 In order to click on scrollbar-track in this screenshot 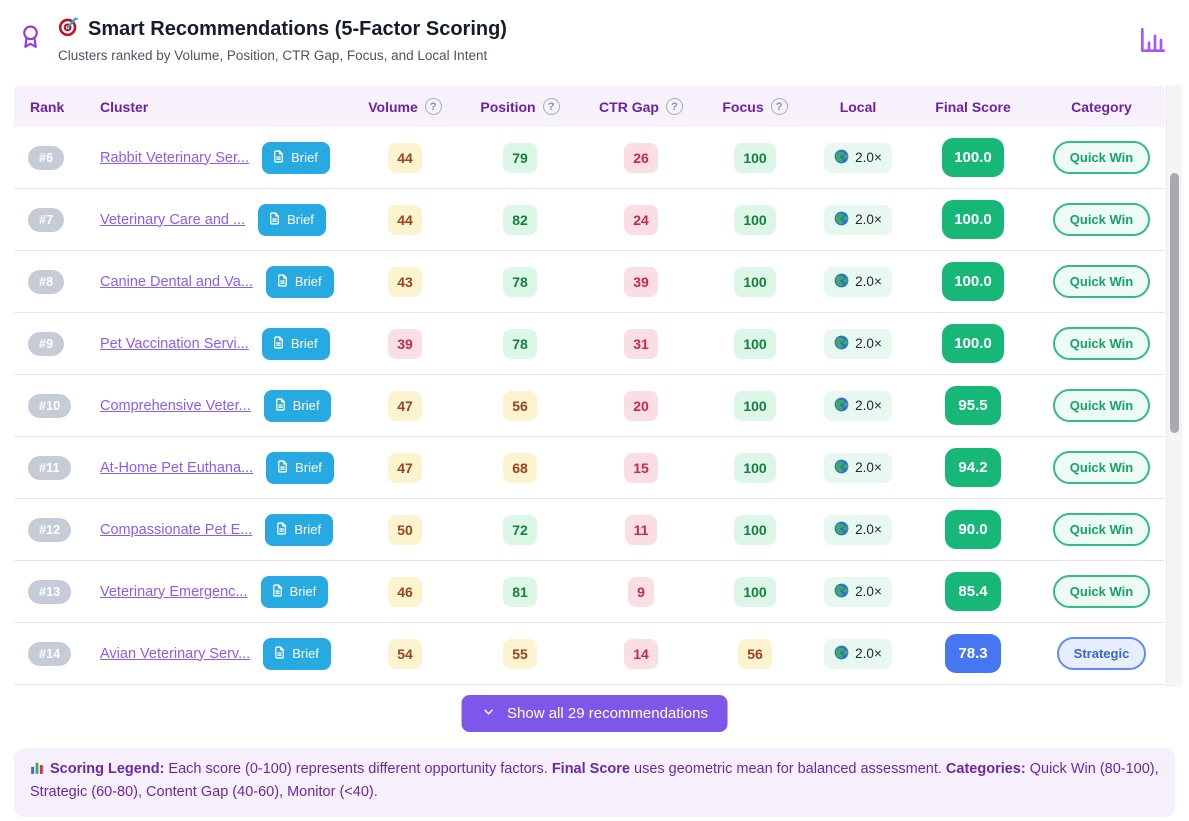, I will do `click(1174, 386)`.